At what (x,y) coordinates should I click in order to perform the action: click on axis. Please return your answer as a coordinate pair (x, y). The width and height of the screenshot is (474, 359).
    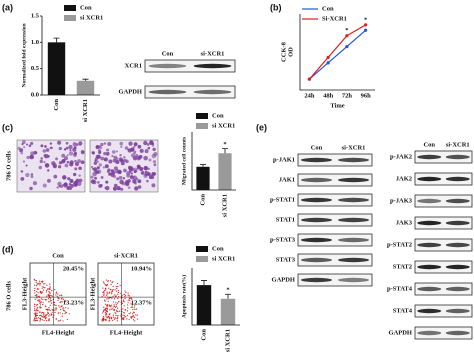
    Looking at the image, I should click on (213, 161).